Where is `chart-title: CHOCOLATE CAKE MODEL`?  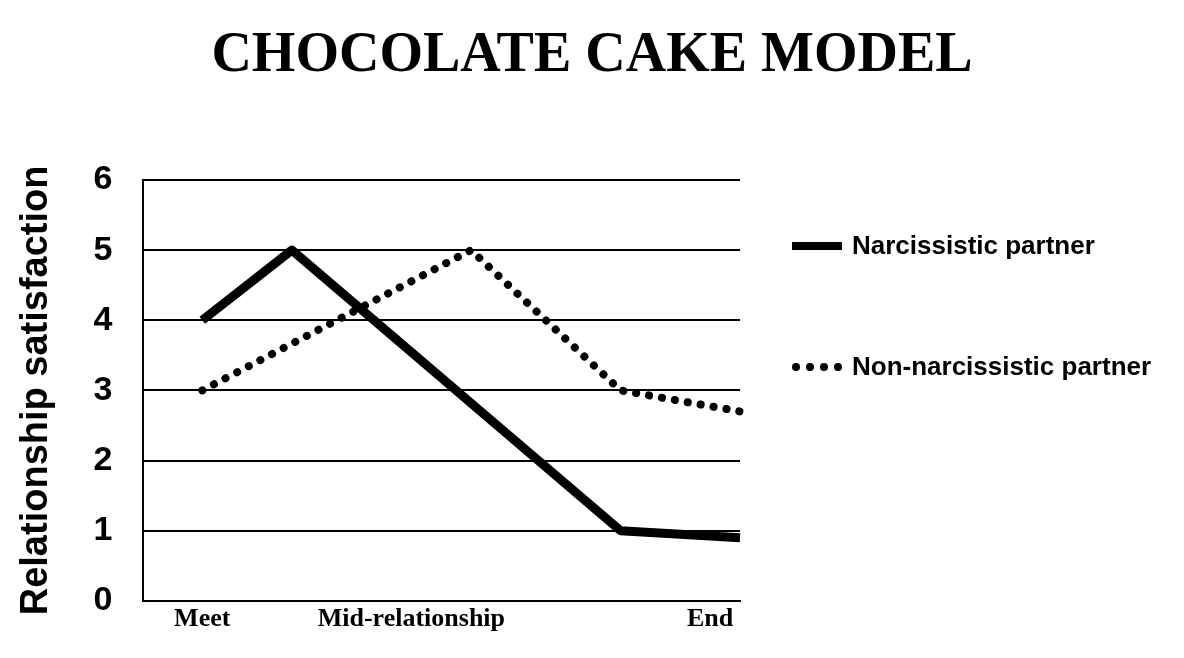
chart-title: CHOCOLATE CAKE MODEL is located at coordinates (592, 52).